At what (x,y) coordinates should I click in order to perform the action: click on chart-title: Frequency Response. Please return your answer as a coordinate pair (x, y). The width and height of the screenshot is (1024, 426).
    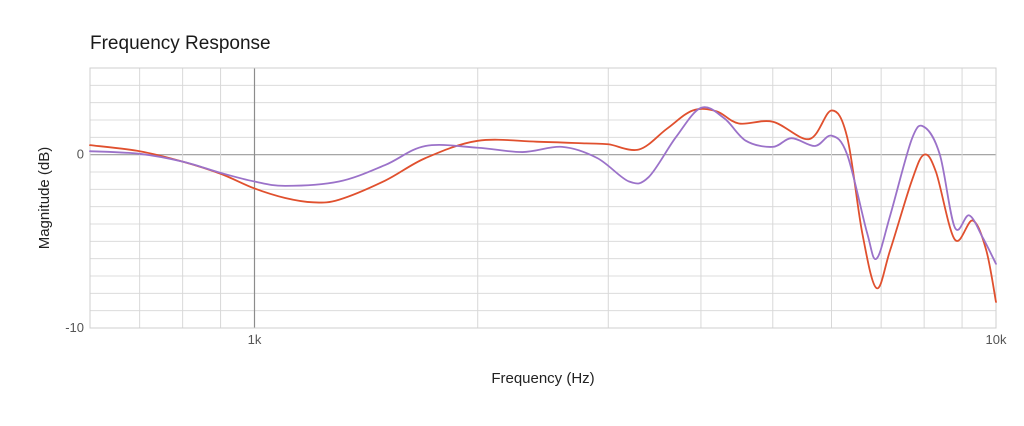
    Looking at the image, I should click on (180, 43).